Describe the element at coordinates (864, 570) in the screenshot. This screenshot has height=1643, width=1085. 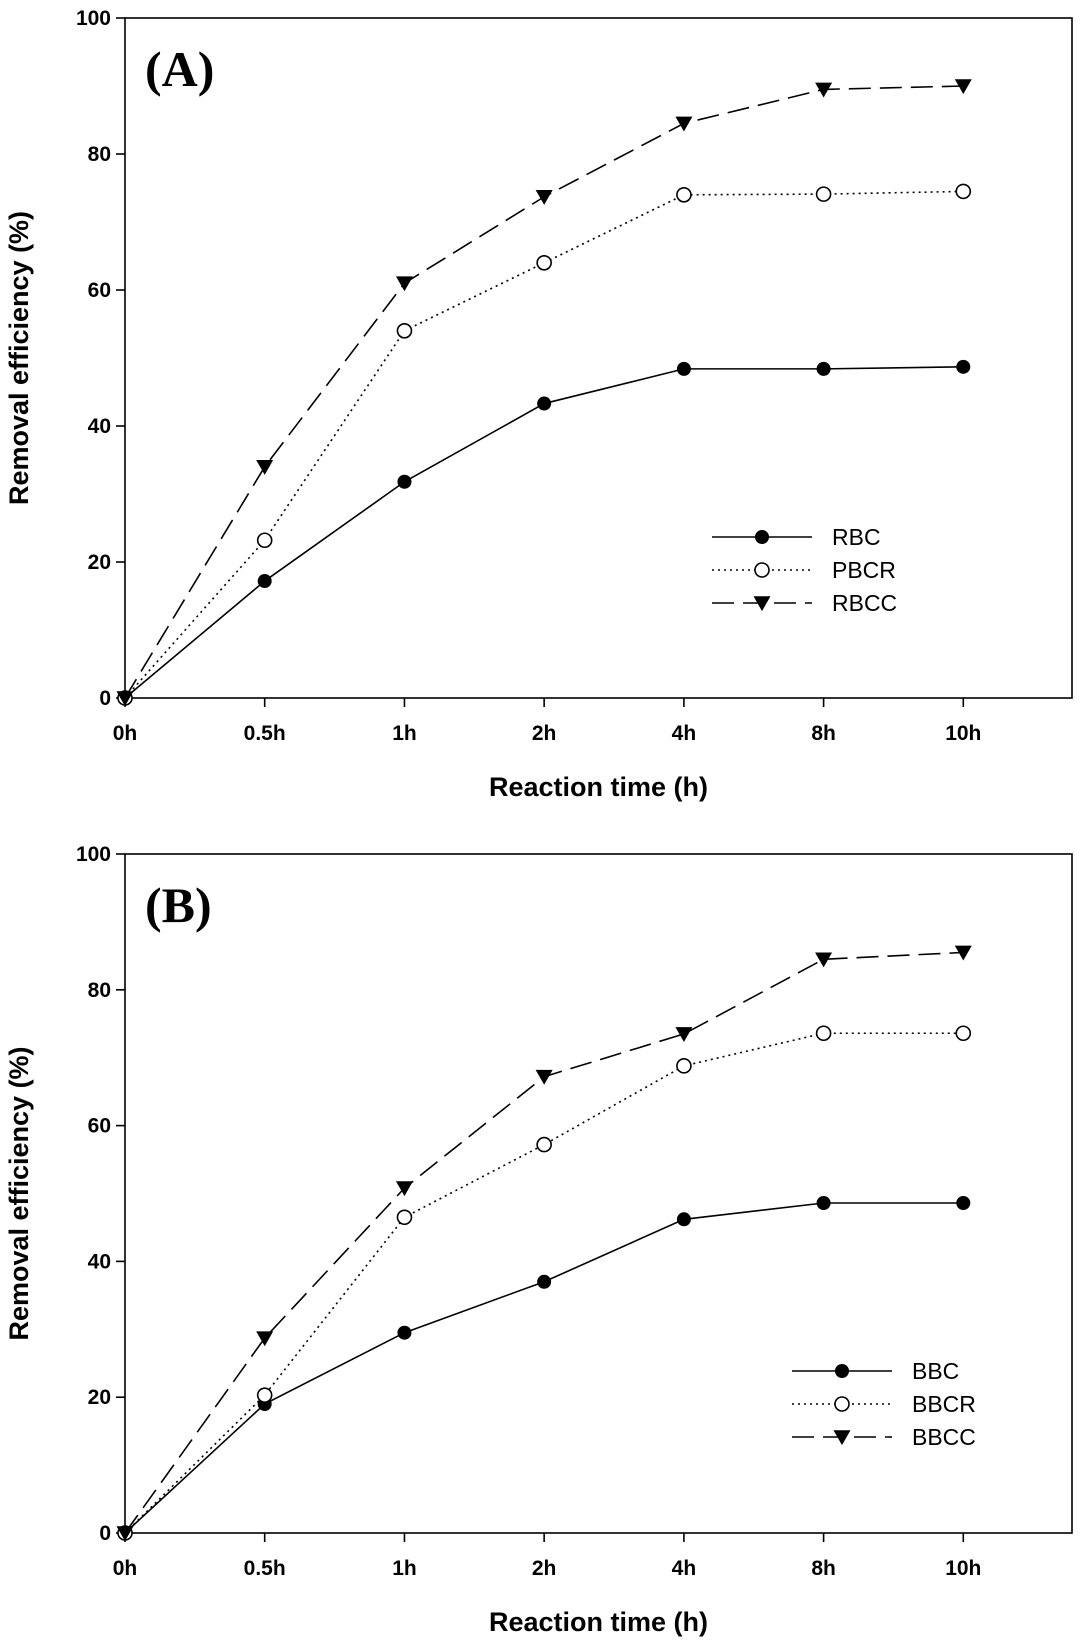
I see `legend-label: PBCR` at that location.